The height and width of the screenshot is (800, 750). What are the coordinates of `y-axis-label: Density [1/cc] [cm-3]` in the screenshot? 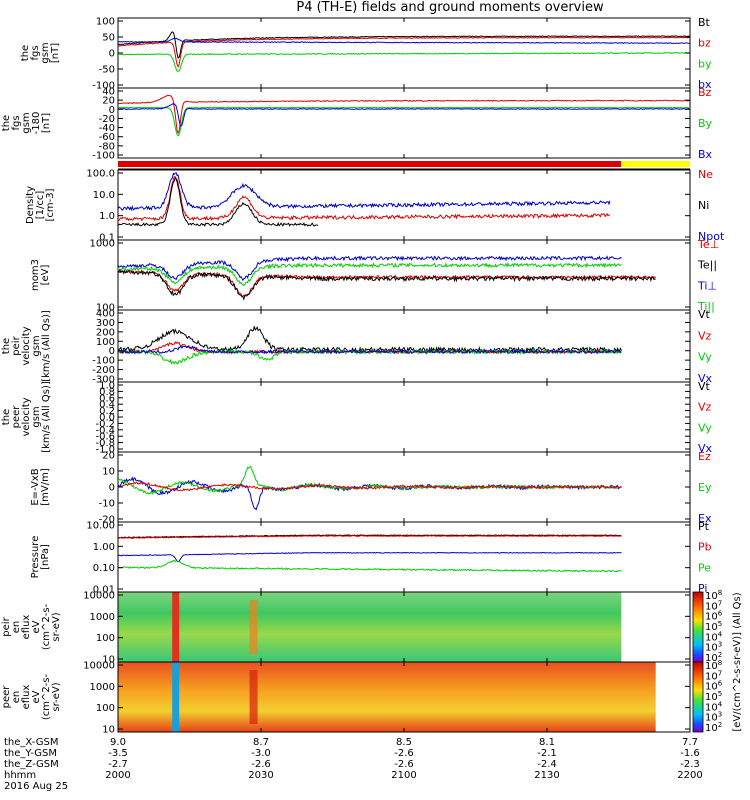 It's located at (40, 205).